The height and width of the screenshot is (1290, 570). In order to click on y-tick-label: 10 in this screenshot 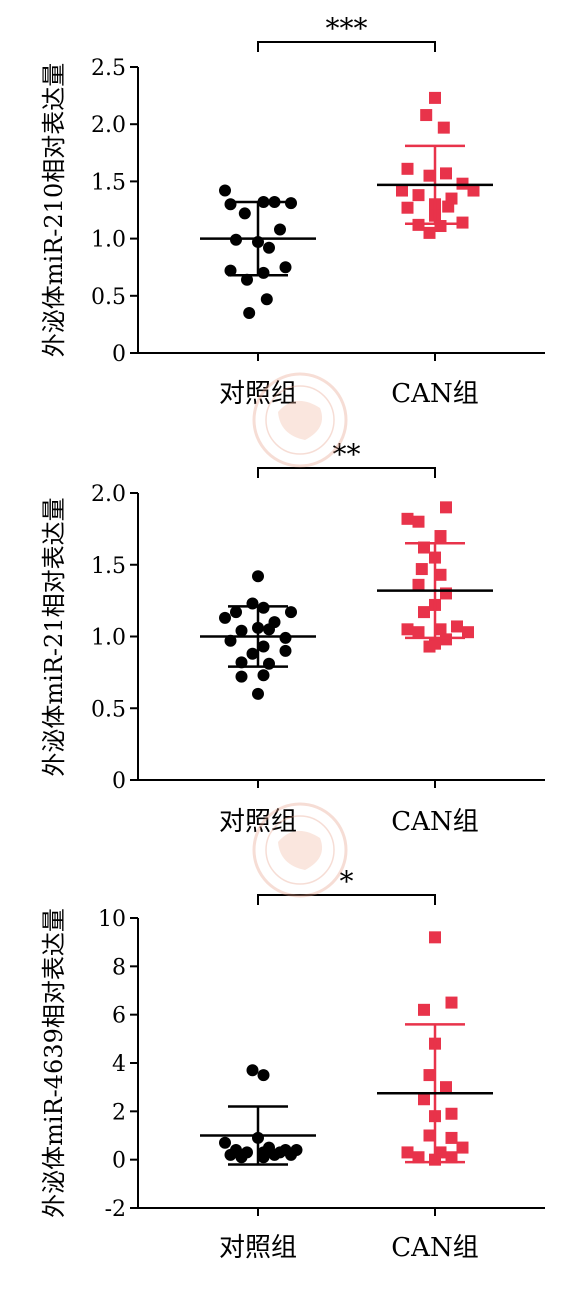, I will do `click(112, 919)`.